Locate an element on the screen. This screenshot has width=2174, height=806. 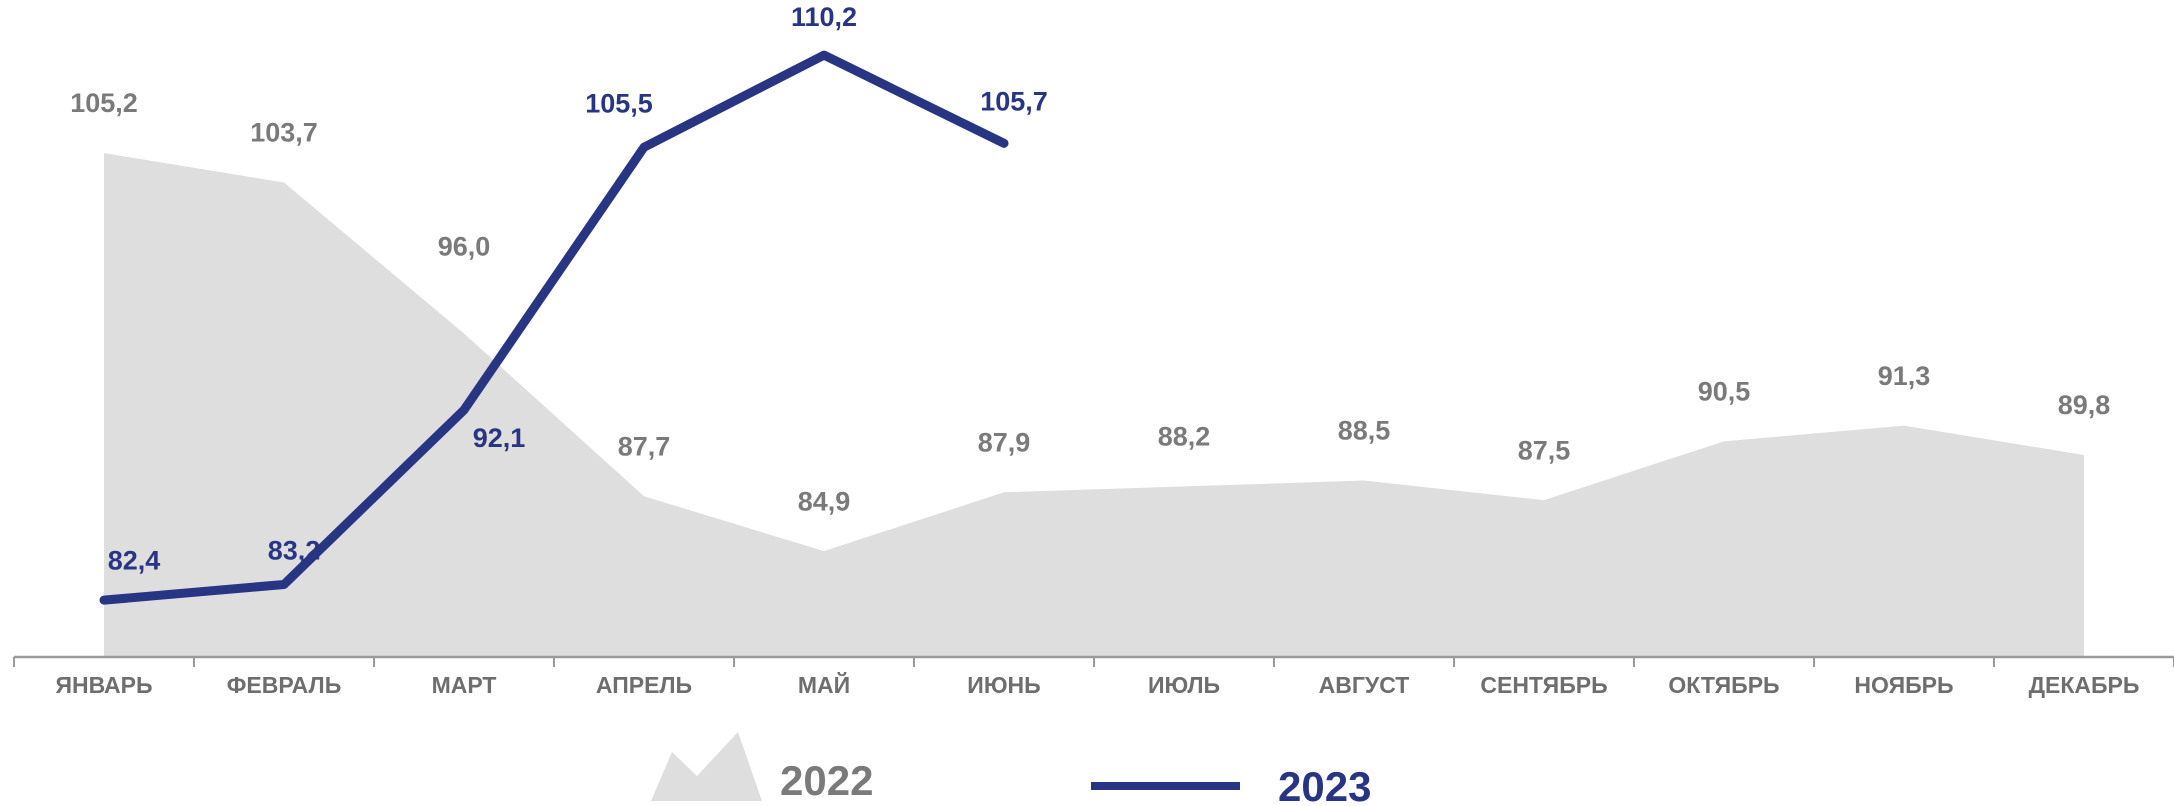
data-label: 103,7 is located at coordinates (284, 133).